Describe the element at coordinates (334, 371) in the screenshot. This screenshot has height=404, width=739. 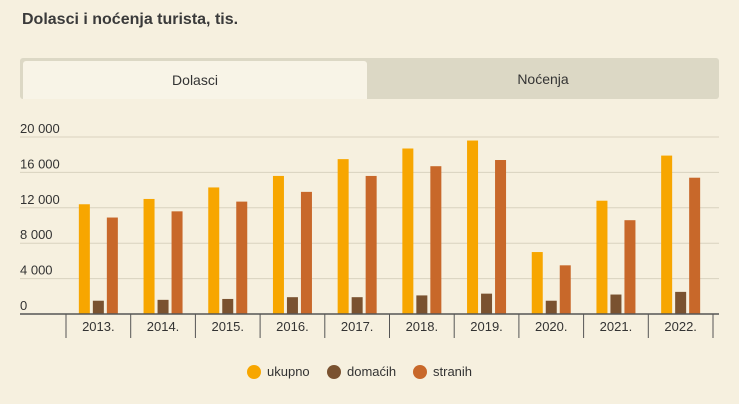
I see `legend-swatch-domacih` at that location.